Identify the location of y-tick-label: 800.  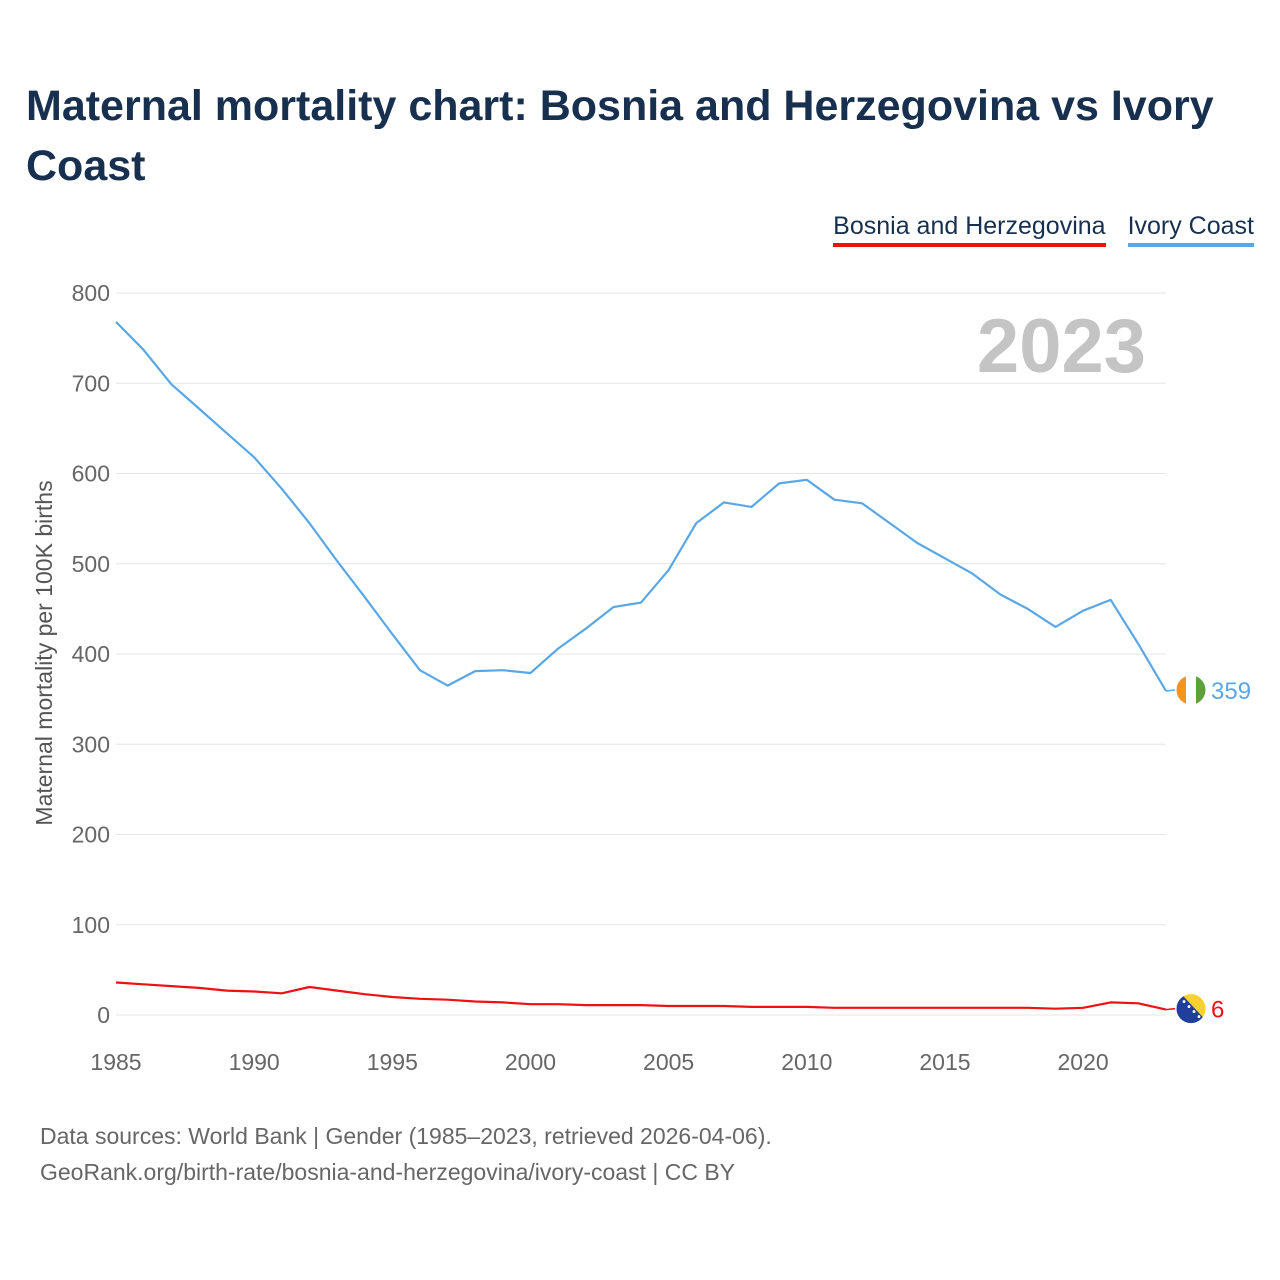
(91, 293).